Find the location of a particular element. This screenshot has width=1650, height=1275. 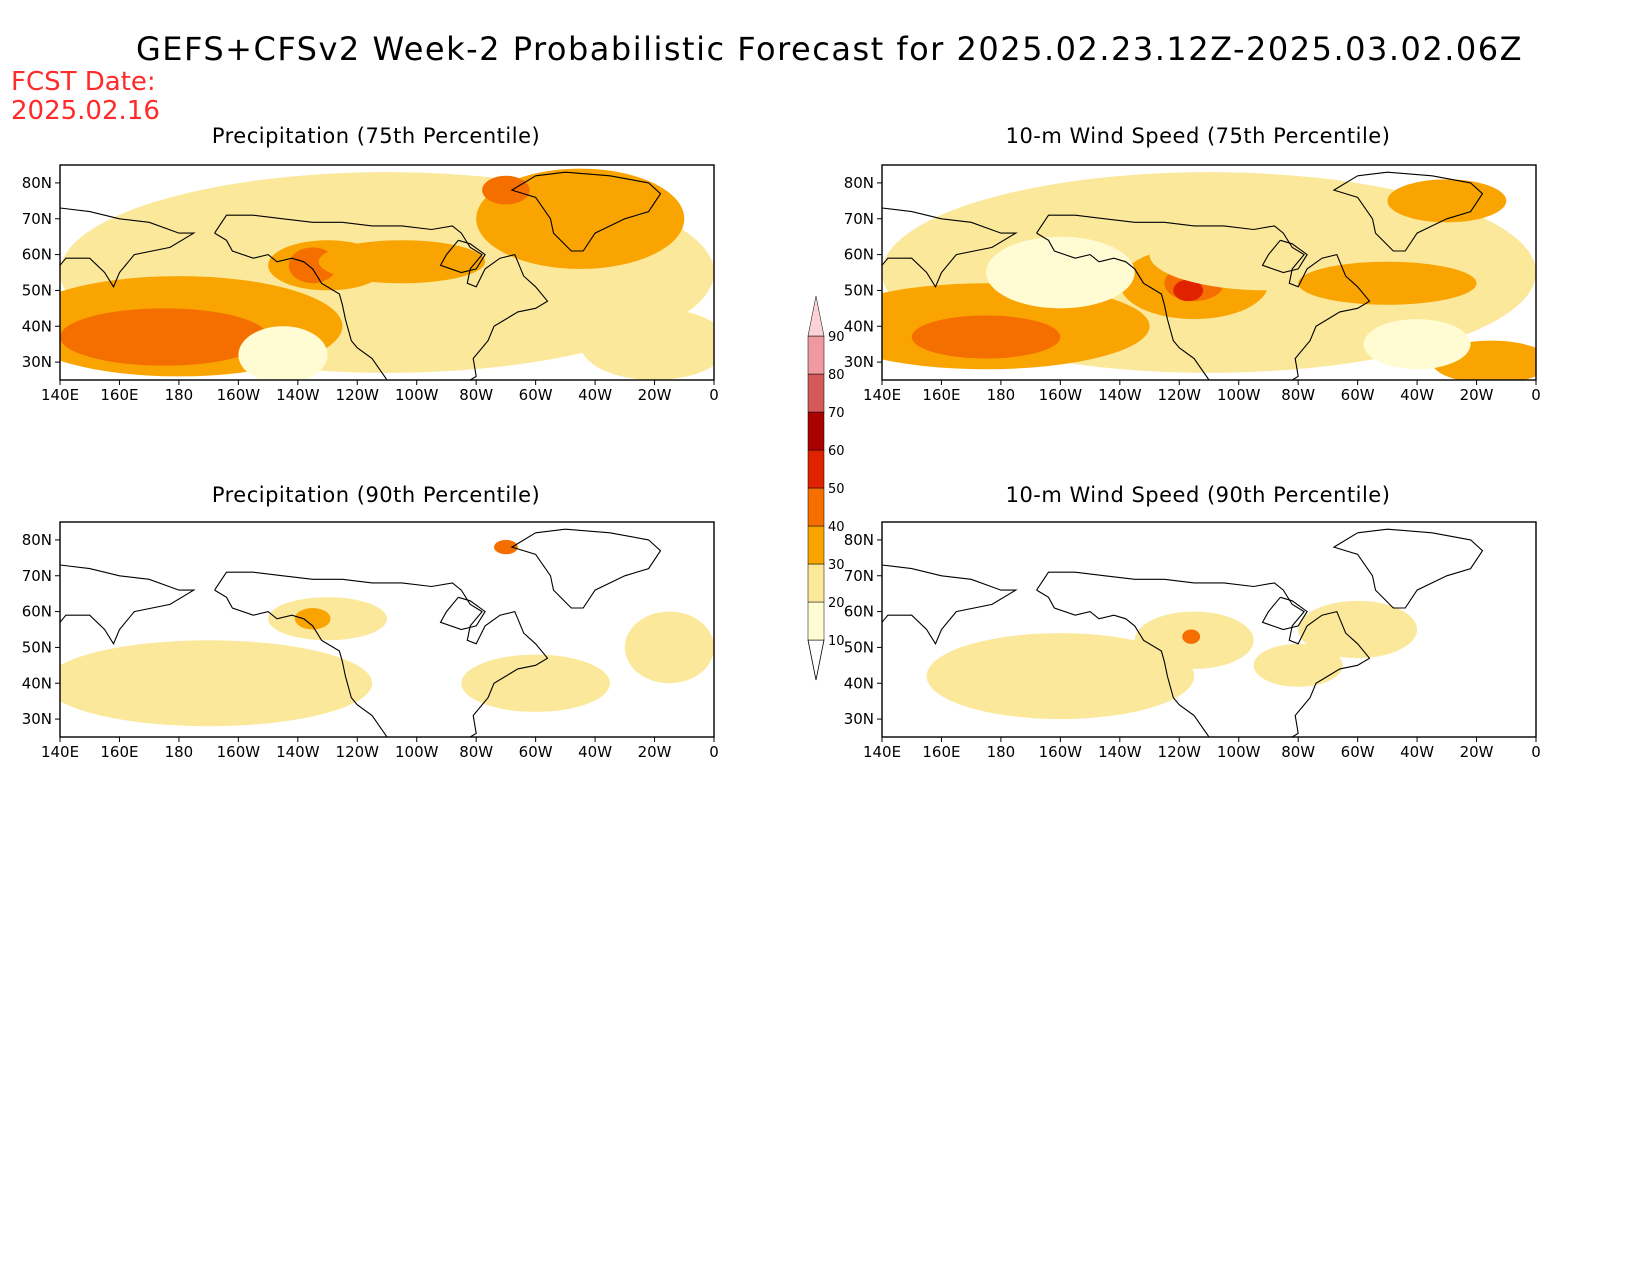

forecast-date-label: FCST Date: is located at coordinates (83, 82).